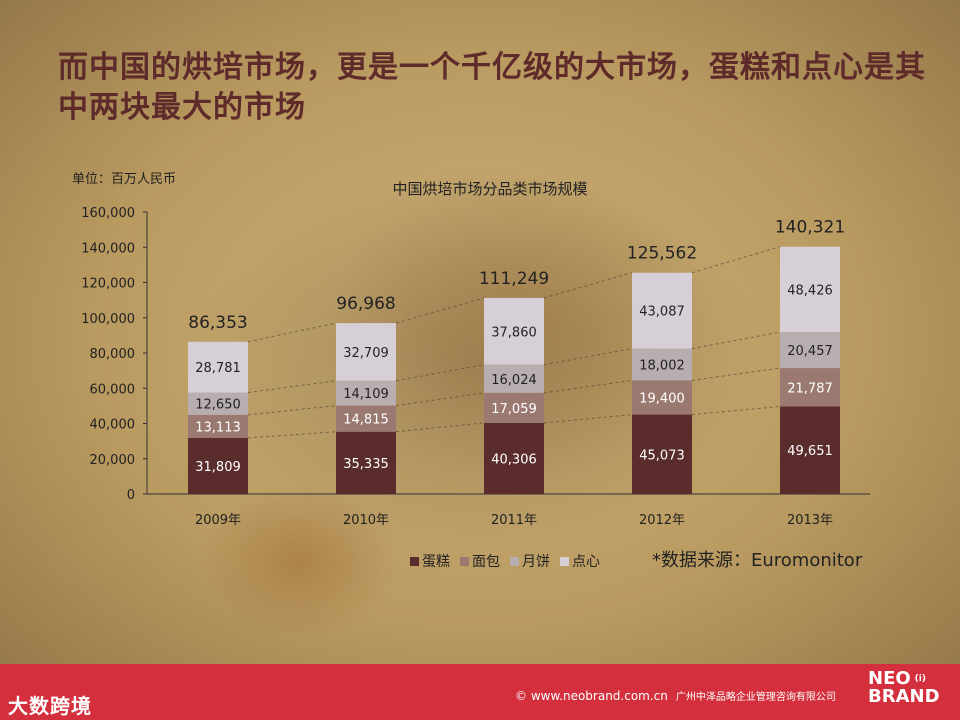  I want to click on data-label: 16,024, so click(514, 380).